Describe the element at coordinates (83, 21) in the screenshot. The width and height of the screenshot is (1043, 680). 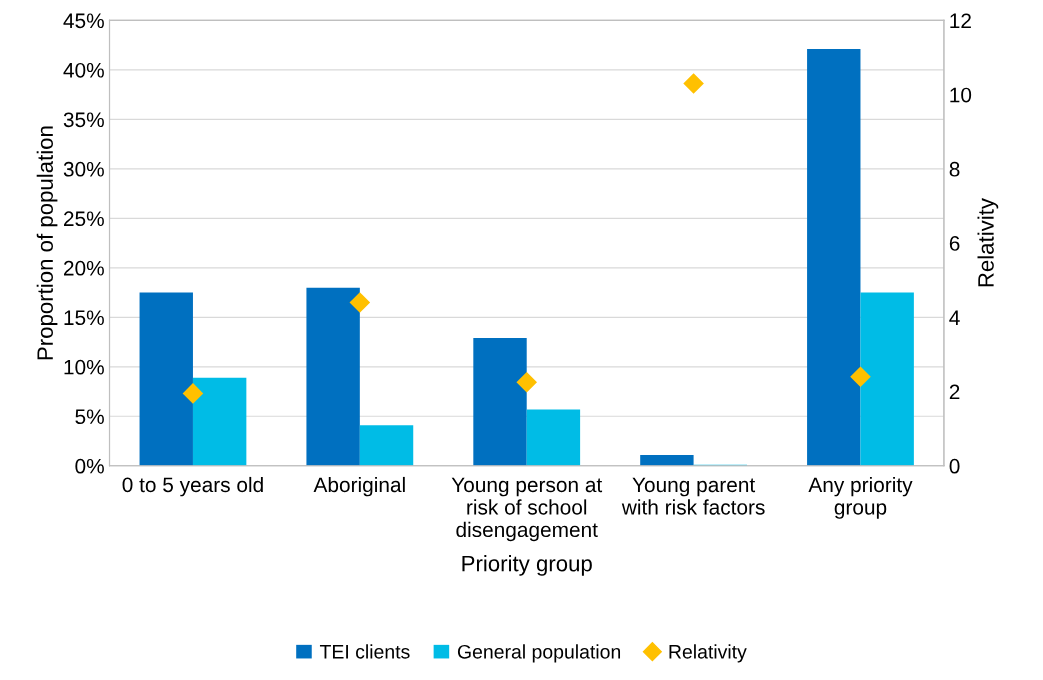
I see `y-tick-label: 45%` at that location.